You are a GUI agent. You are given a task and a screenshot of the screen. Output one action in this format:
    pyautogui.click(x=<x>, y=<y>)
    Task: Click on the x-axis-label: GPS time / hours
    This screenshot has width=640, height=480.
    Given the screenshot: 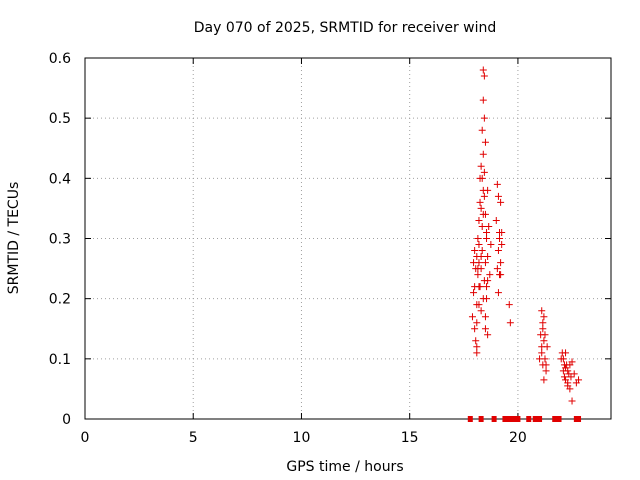 What is the action you would take?
    pyautogui.click(x=344, y=467)
    